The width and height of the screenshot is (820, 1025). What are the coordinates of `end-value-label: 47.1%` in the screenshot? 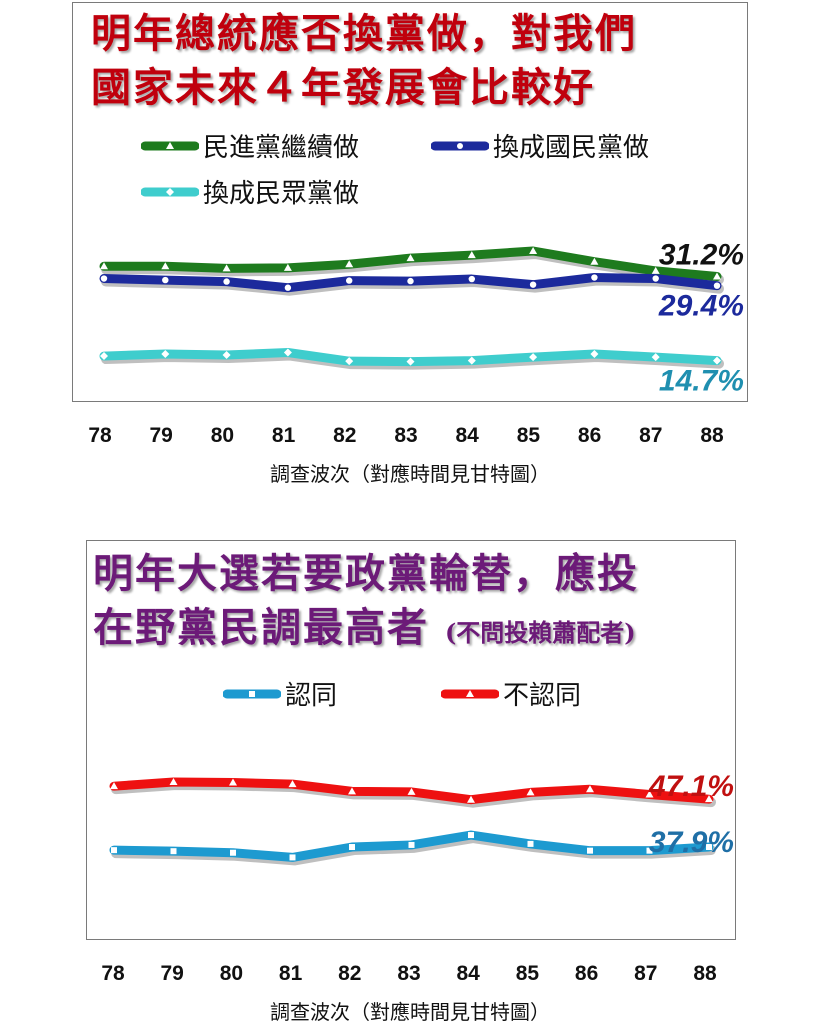 It's located at (691, 786).